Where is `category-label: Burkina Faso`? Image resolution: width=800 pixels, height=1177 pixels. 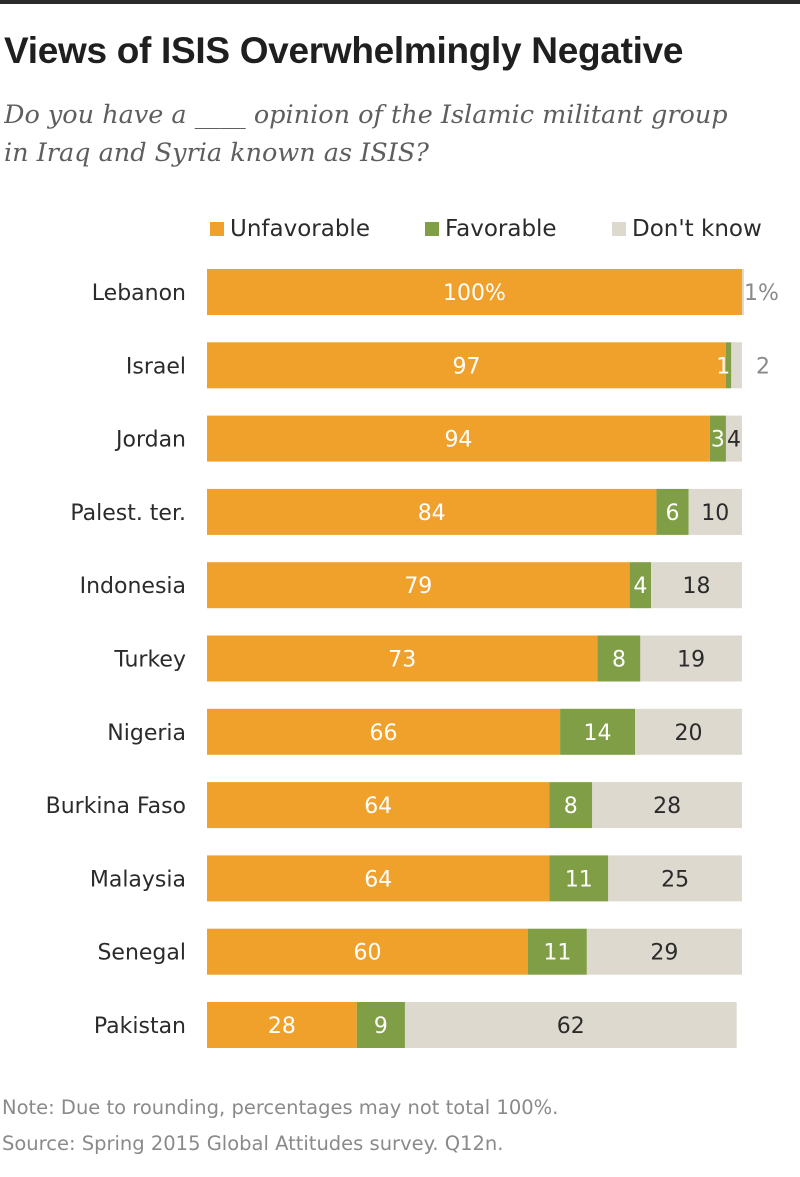
category-label: Burkina Faso is located at coordinates (116, 806).